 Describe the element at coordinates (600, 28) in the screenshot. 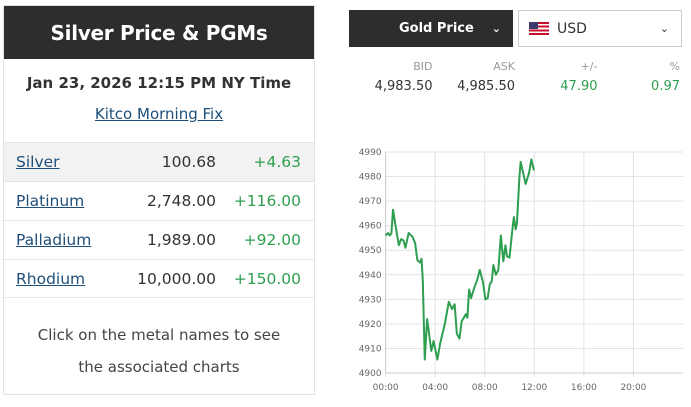

I see `currency-select: USD ⌄` at that location.